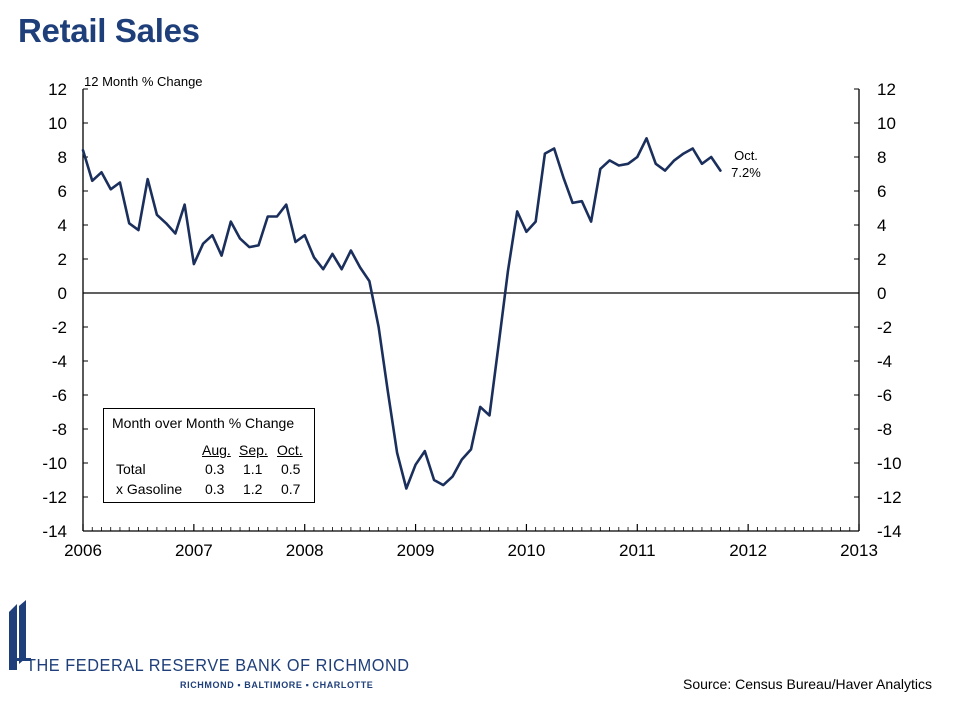 This screenshot has height=720, width=960. I want to click on y-tick-label-left: -8, so click(59, 429).